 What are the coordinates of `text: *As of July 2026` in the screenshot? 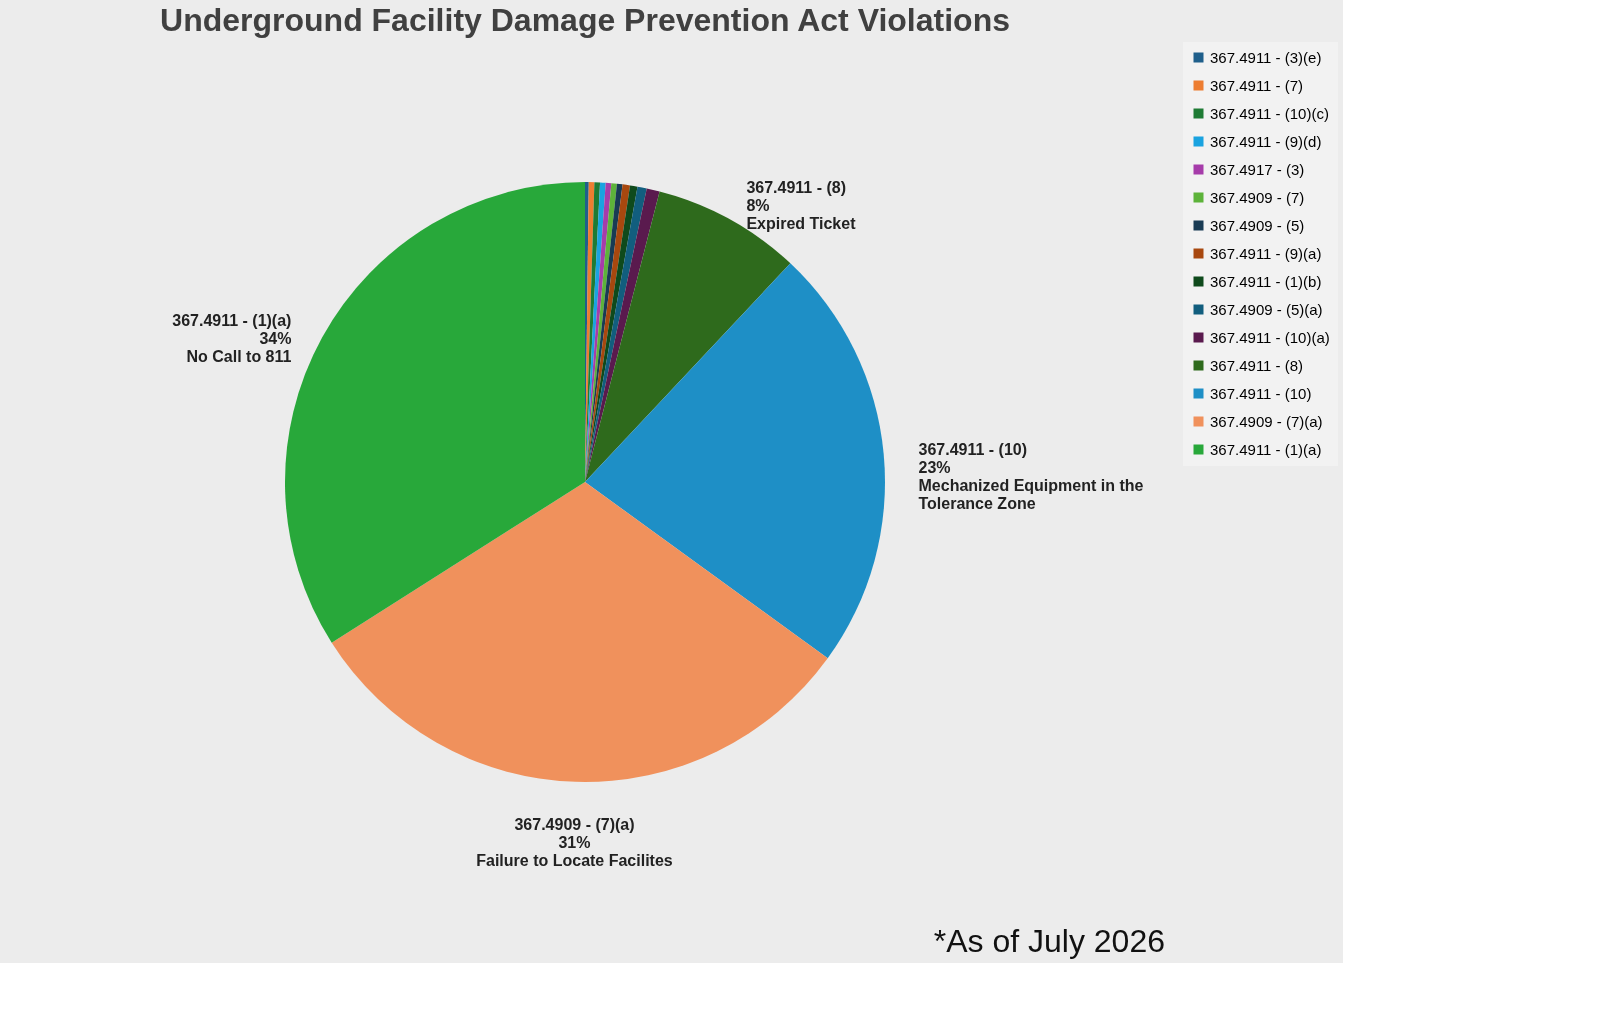 It's located at (1049, 941).